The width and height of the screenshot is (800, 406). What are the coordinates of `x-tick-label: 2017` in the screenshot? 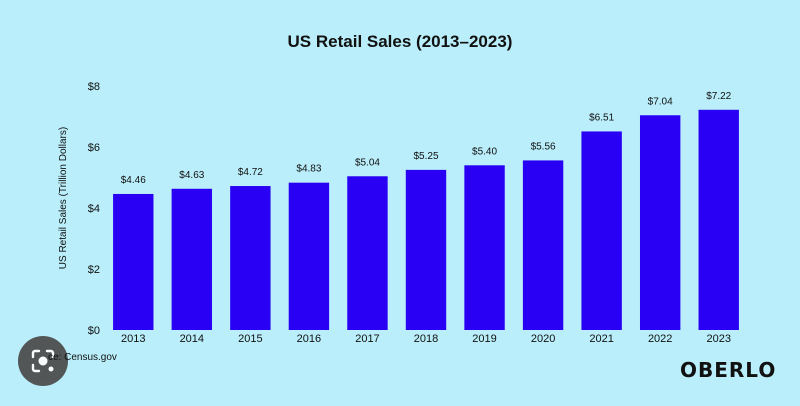 It's located at (367, 339).